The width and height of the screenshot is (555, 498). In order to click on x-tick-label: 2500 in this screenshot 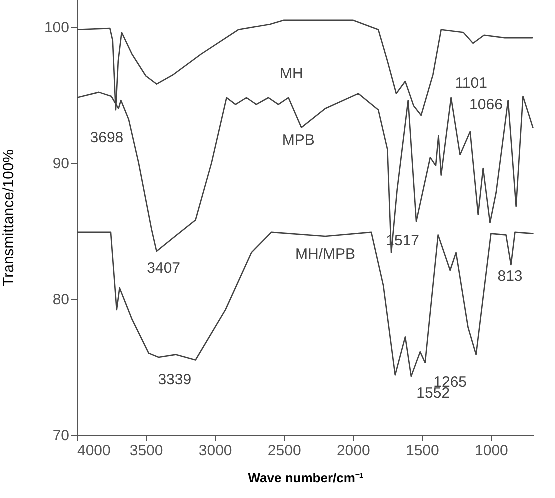, I will do `click(285, 451)`.